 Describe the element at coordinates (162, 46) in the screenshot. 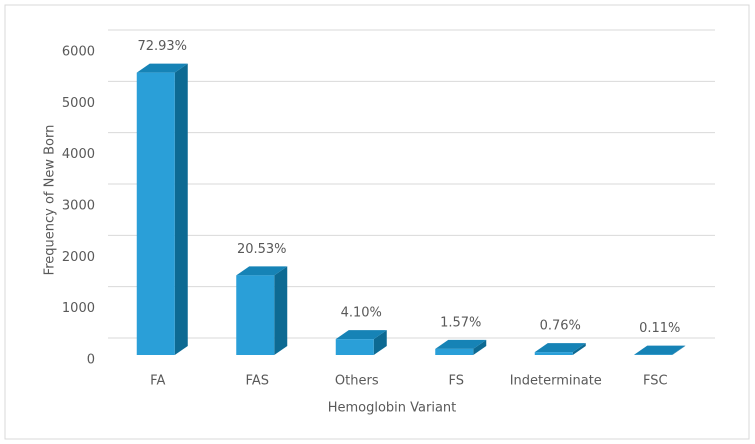

I see `data-label: 72.93%` at that location.